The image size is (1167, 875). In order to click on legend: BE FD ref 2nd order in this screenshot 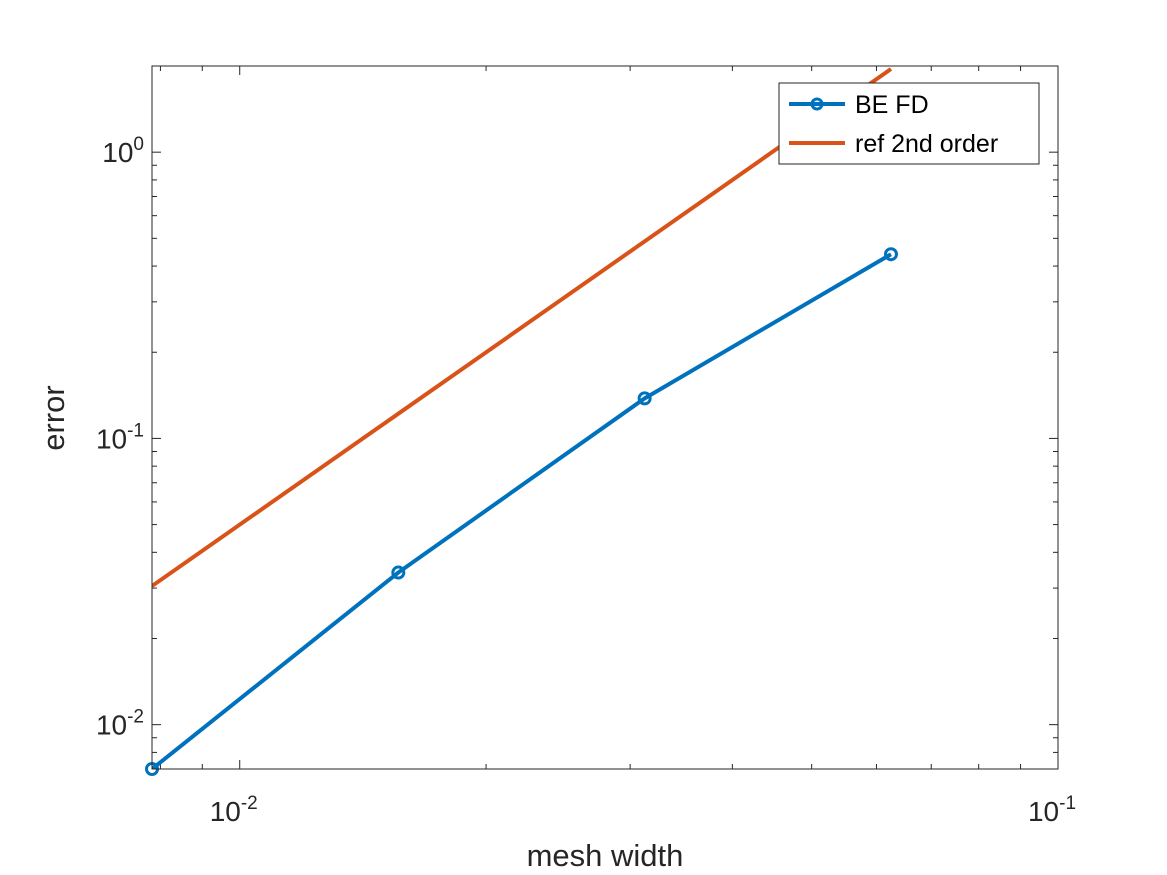, I will do `click(909, 123)`.